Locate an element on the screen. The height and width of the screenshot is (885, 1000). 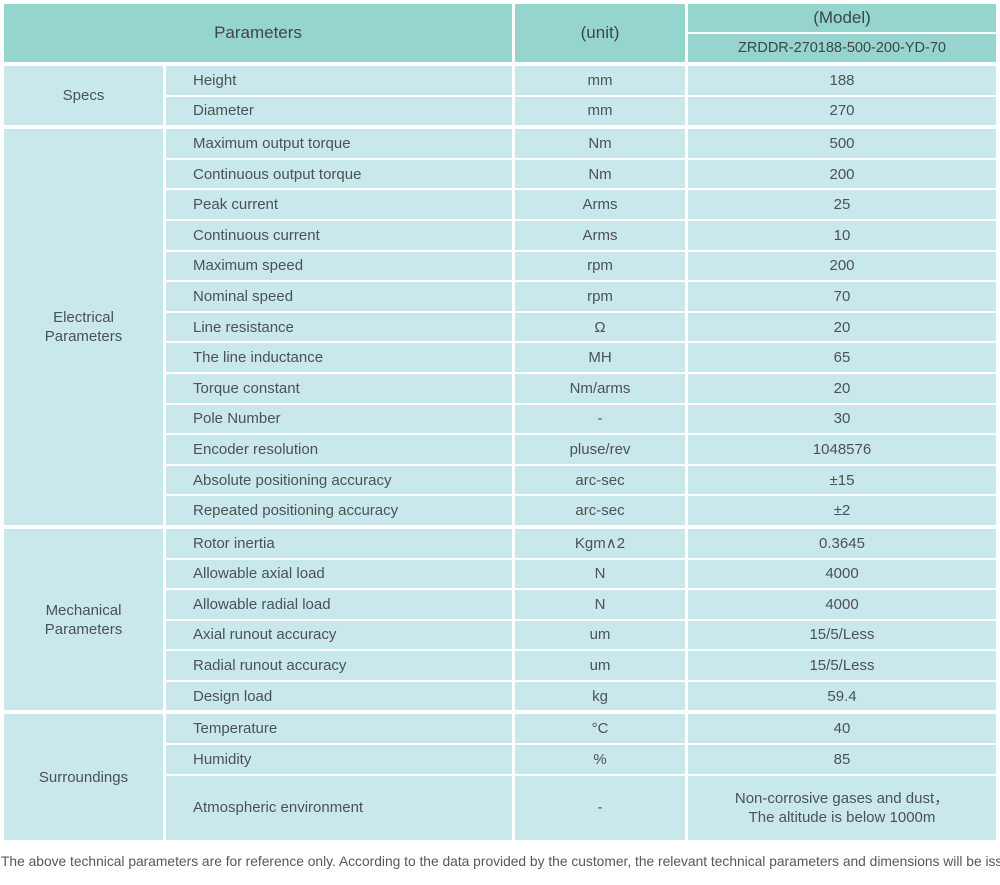
param-cell: Torque constant is located at coordinates (339, 388).